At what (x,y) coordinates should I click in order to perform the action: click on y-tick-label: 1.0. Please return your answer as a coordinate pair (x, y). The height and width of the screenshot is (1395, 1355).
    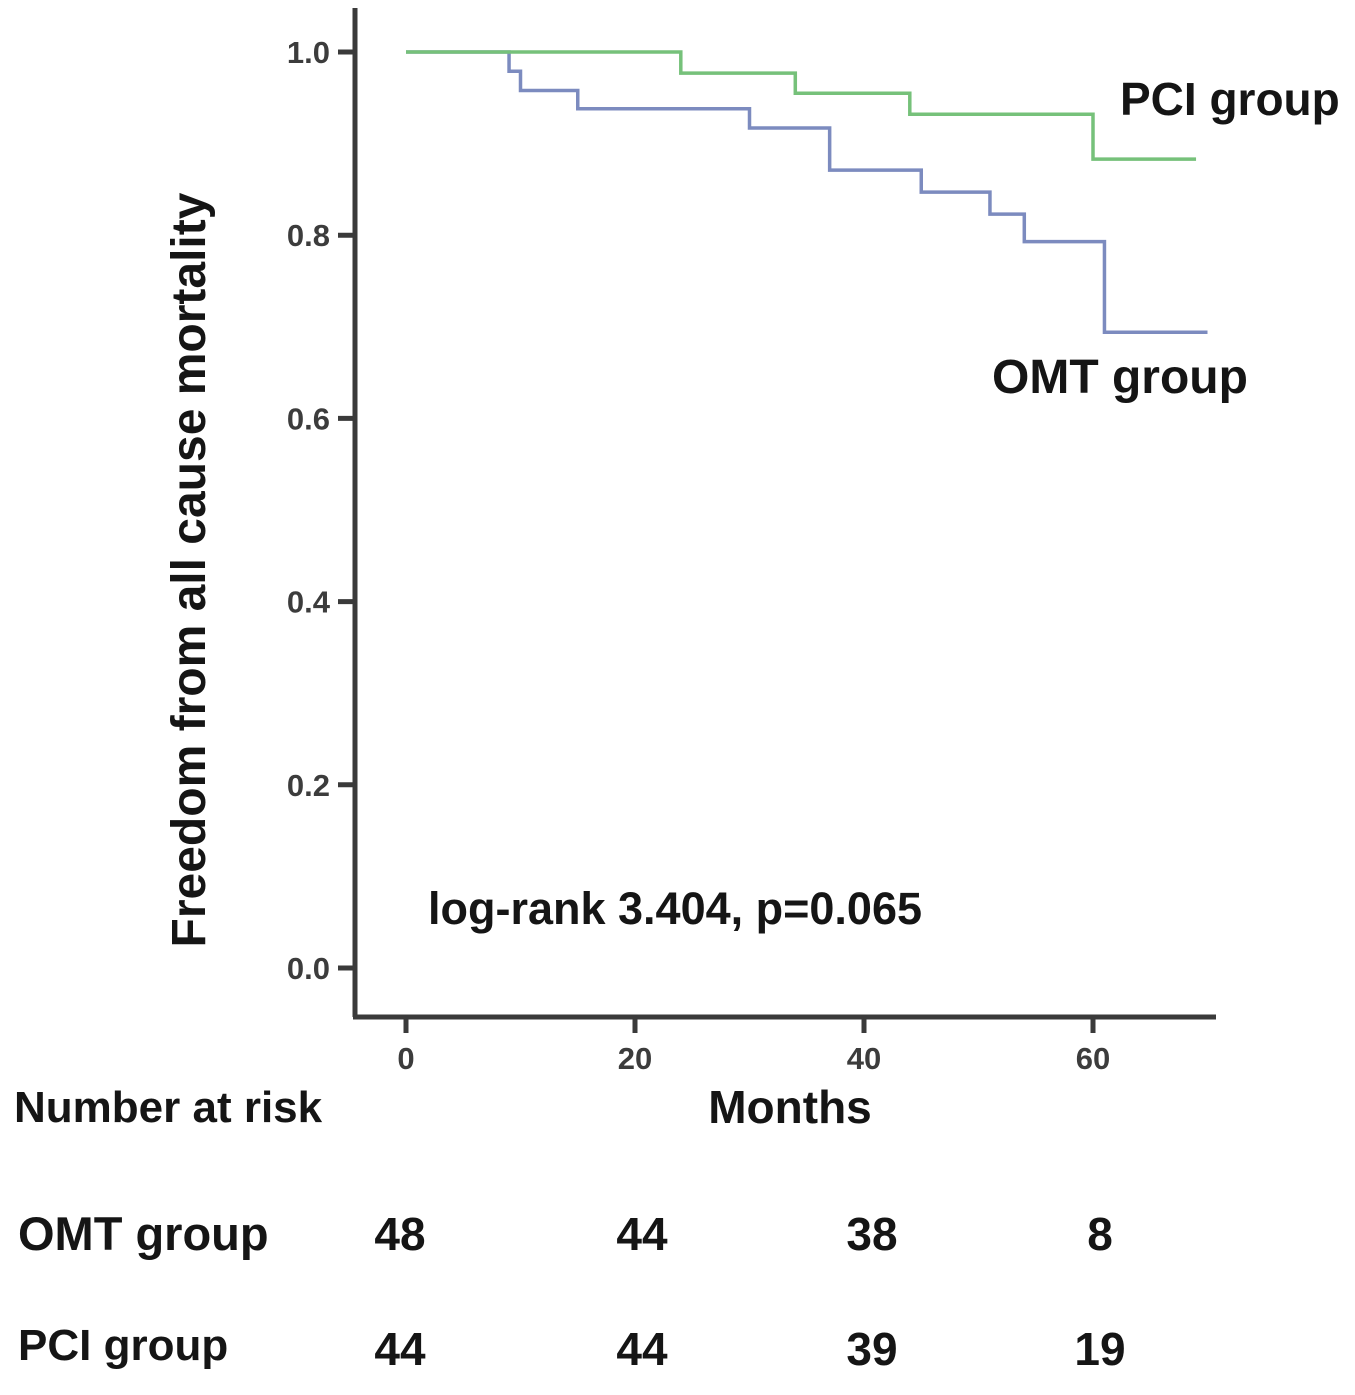
    Looking at the image, I should click on (308, 52).